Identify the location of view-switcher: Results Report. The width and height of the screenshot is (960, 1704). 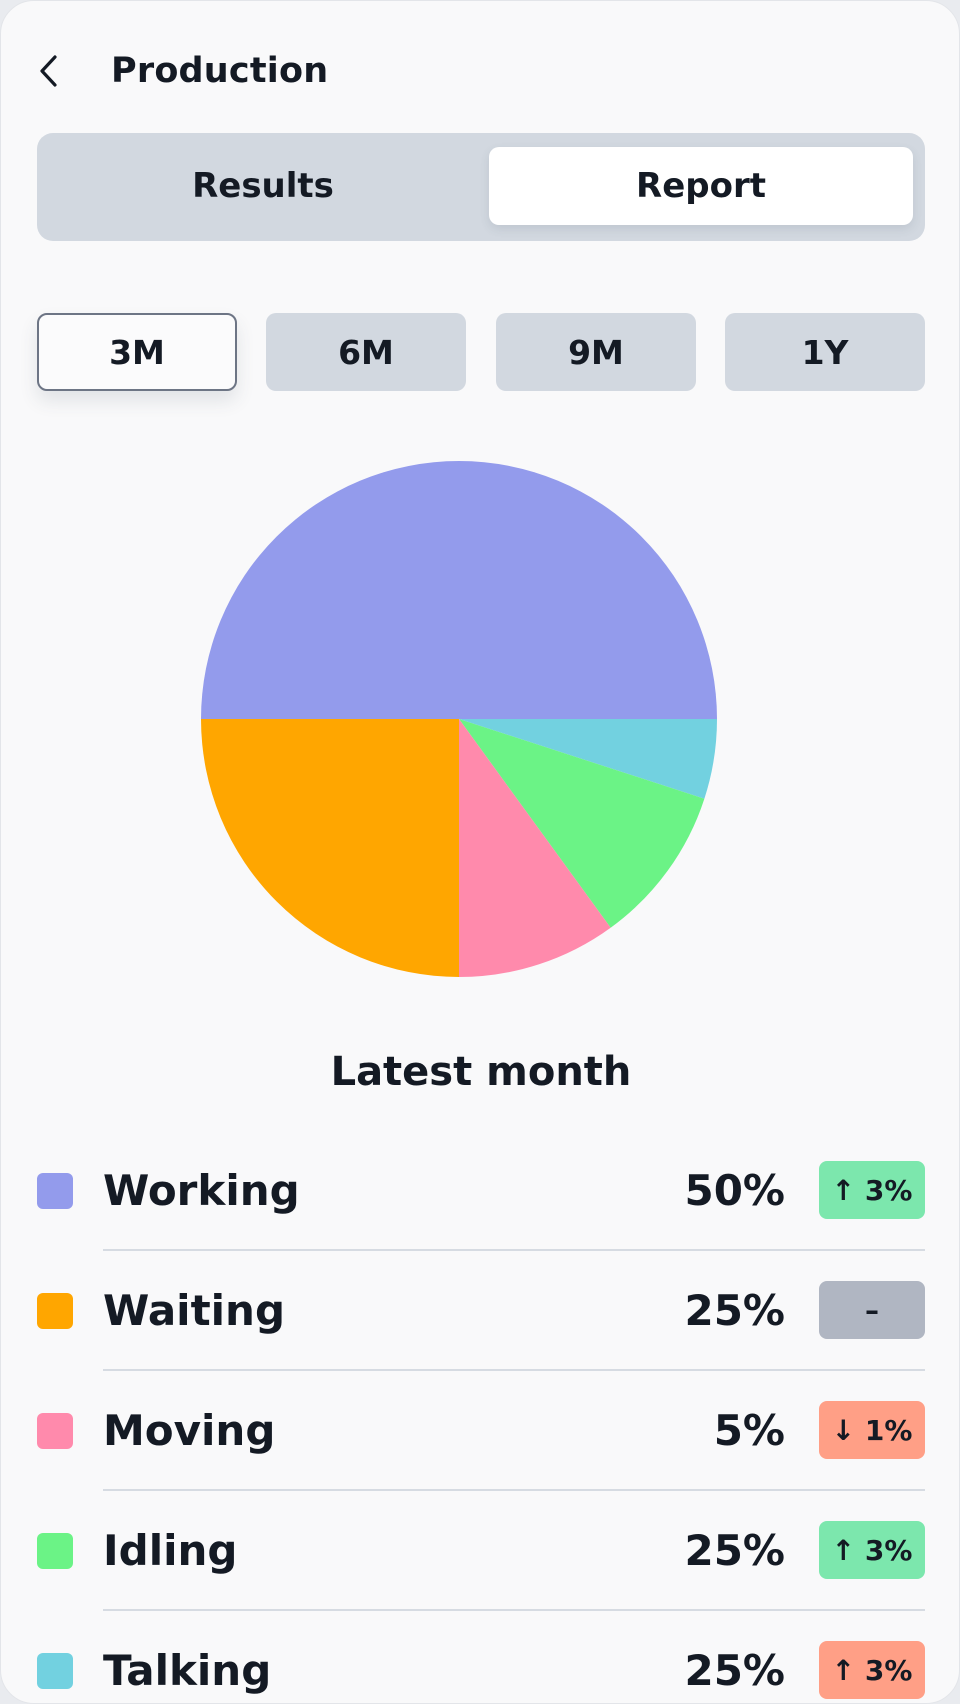
(481, 187).